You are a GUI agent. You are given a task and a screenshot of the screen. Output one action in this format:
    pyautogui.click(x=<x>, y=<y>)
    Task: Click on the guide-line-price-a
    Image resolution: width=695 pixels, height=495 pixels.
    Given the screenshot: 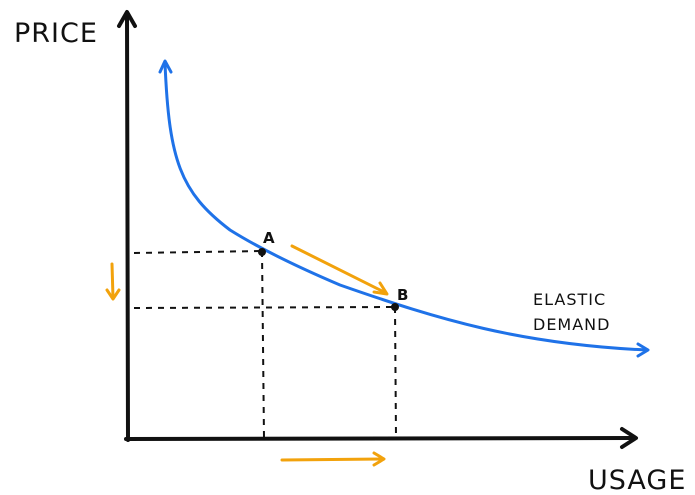 What is the action you would take?
    pyautogui.click(x=198, y=252)
    